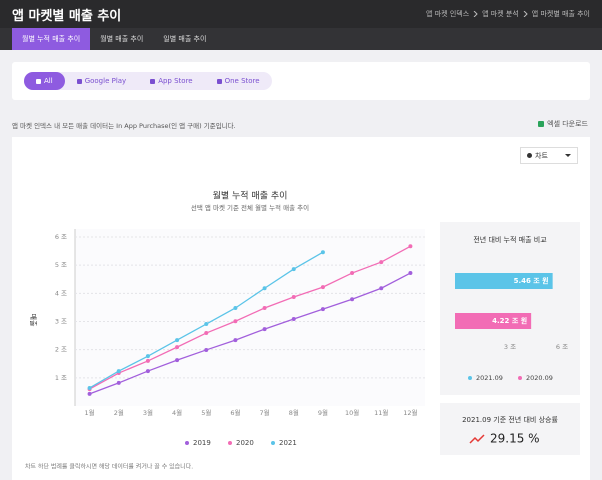 The image size is (602, 480). I want to click on download-label: 엑셀 다운로드, so click(567, 124).